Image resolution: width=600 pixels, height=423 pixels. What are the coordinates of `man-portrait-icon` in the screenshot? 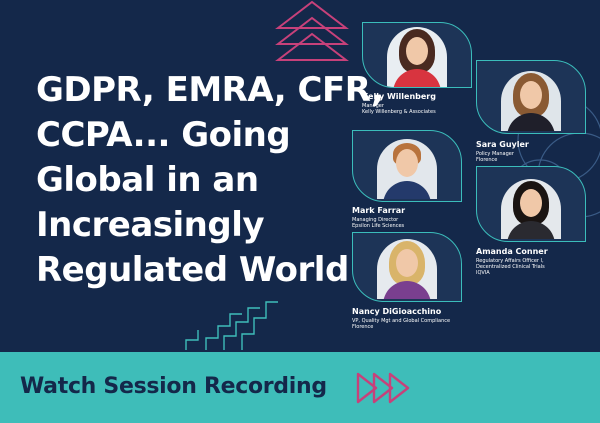 It's located at (407, 169).